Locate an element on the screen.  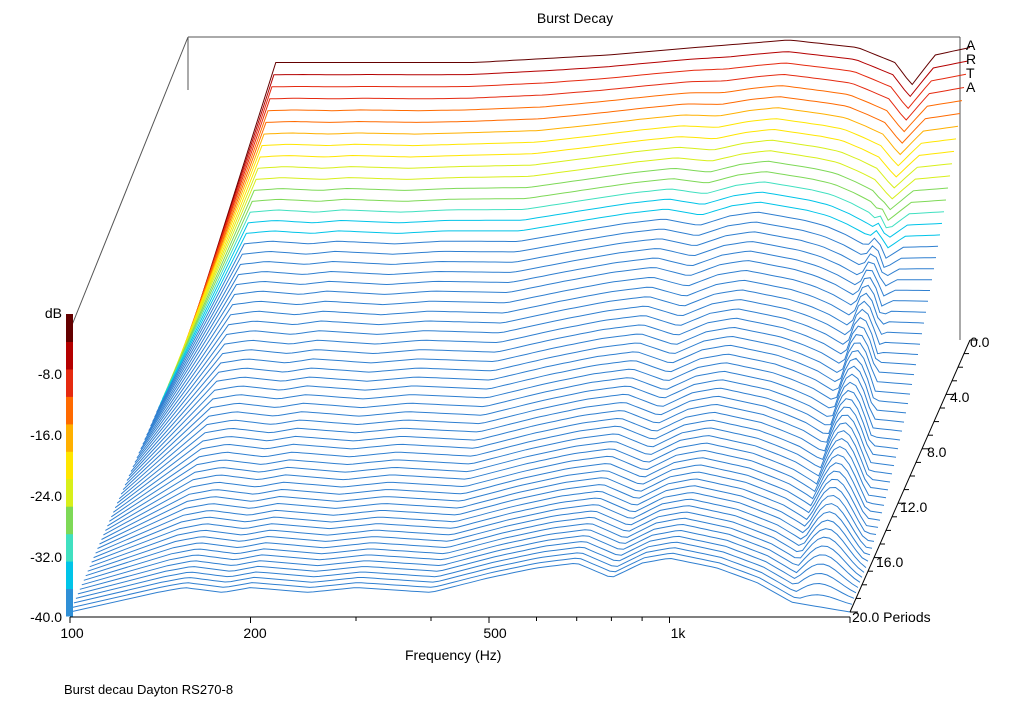
brand-letter: T is located at coordinates (970, 73).